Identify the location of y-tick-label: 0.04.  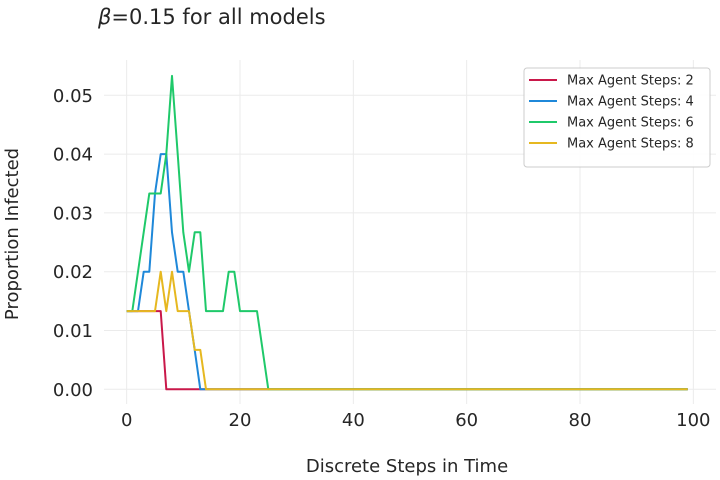
(73, 155).